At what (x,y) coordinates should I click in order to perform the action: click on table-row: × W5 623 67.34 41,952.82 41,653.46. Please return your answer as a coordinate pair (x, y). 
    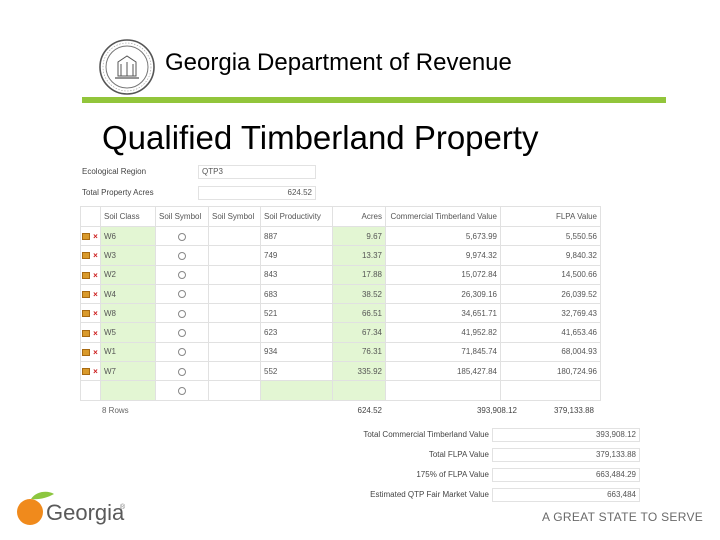
    Looking at the image, I should click on (340, 332).